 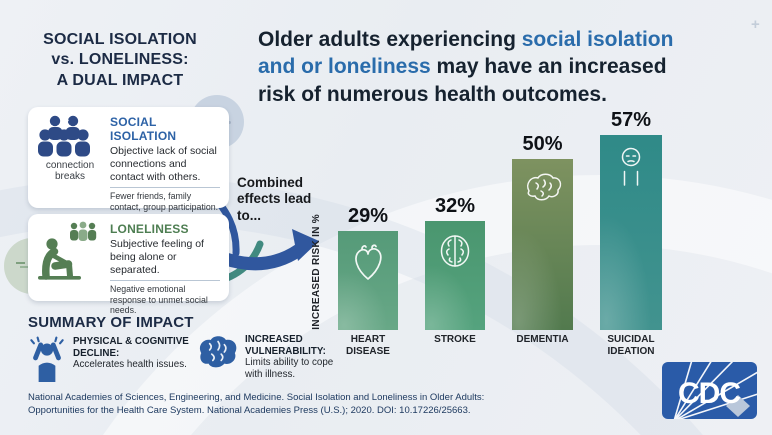 What do you see at coordinates (20, 263) in the screenshot?
I see `decorative-dashes` at bounding box center [20, 263].